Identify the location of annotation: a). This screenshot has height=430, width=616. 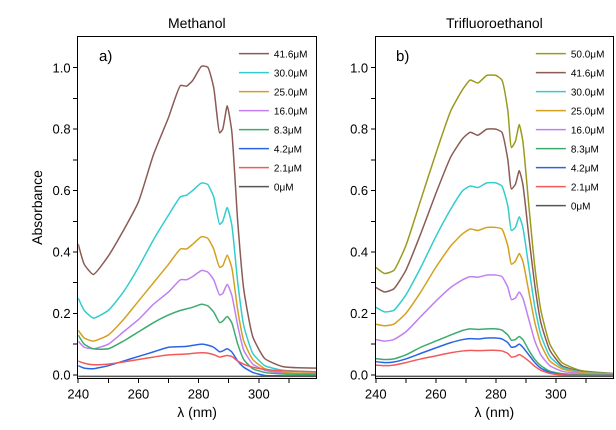
(105, 56).